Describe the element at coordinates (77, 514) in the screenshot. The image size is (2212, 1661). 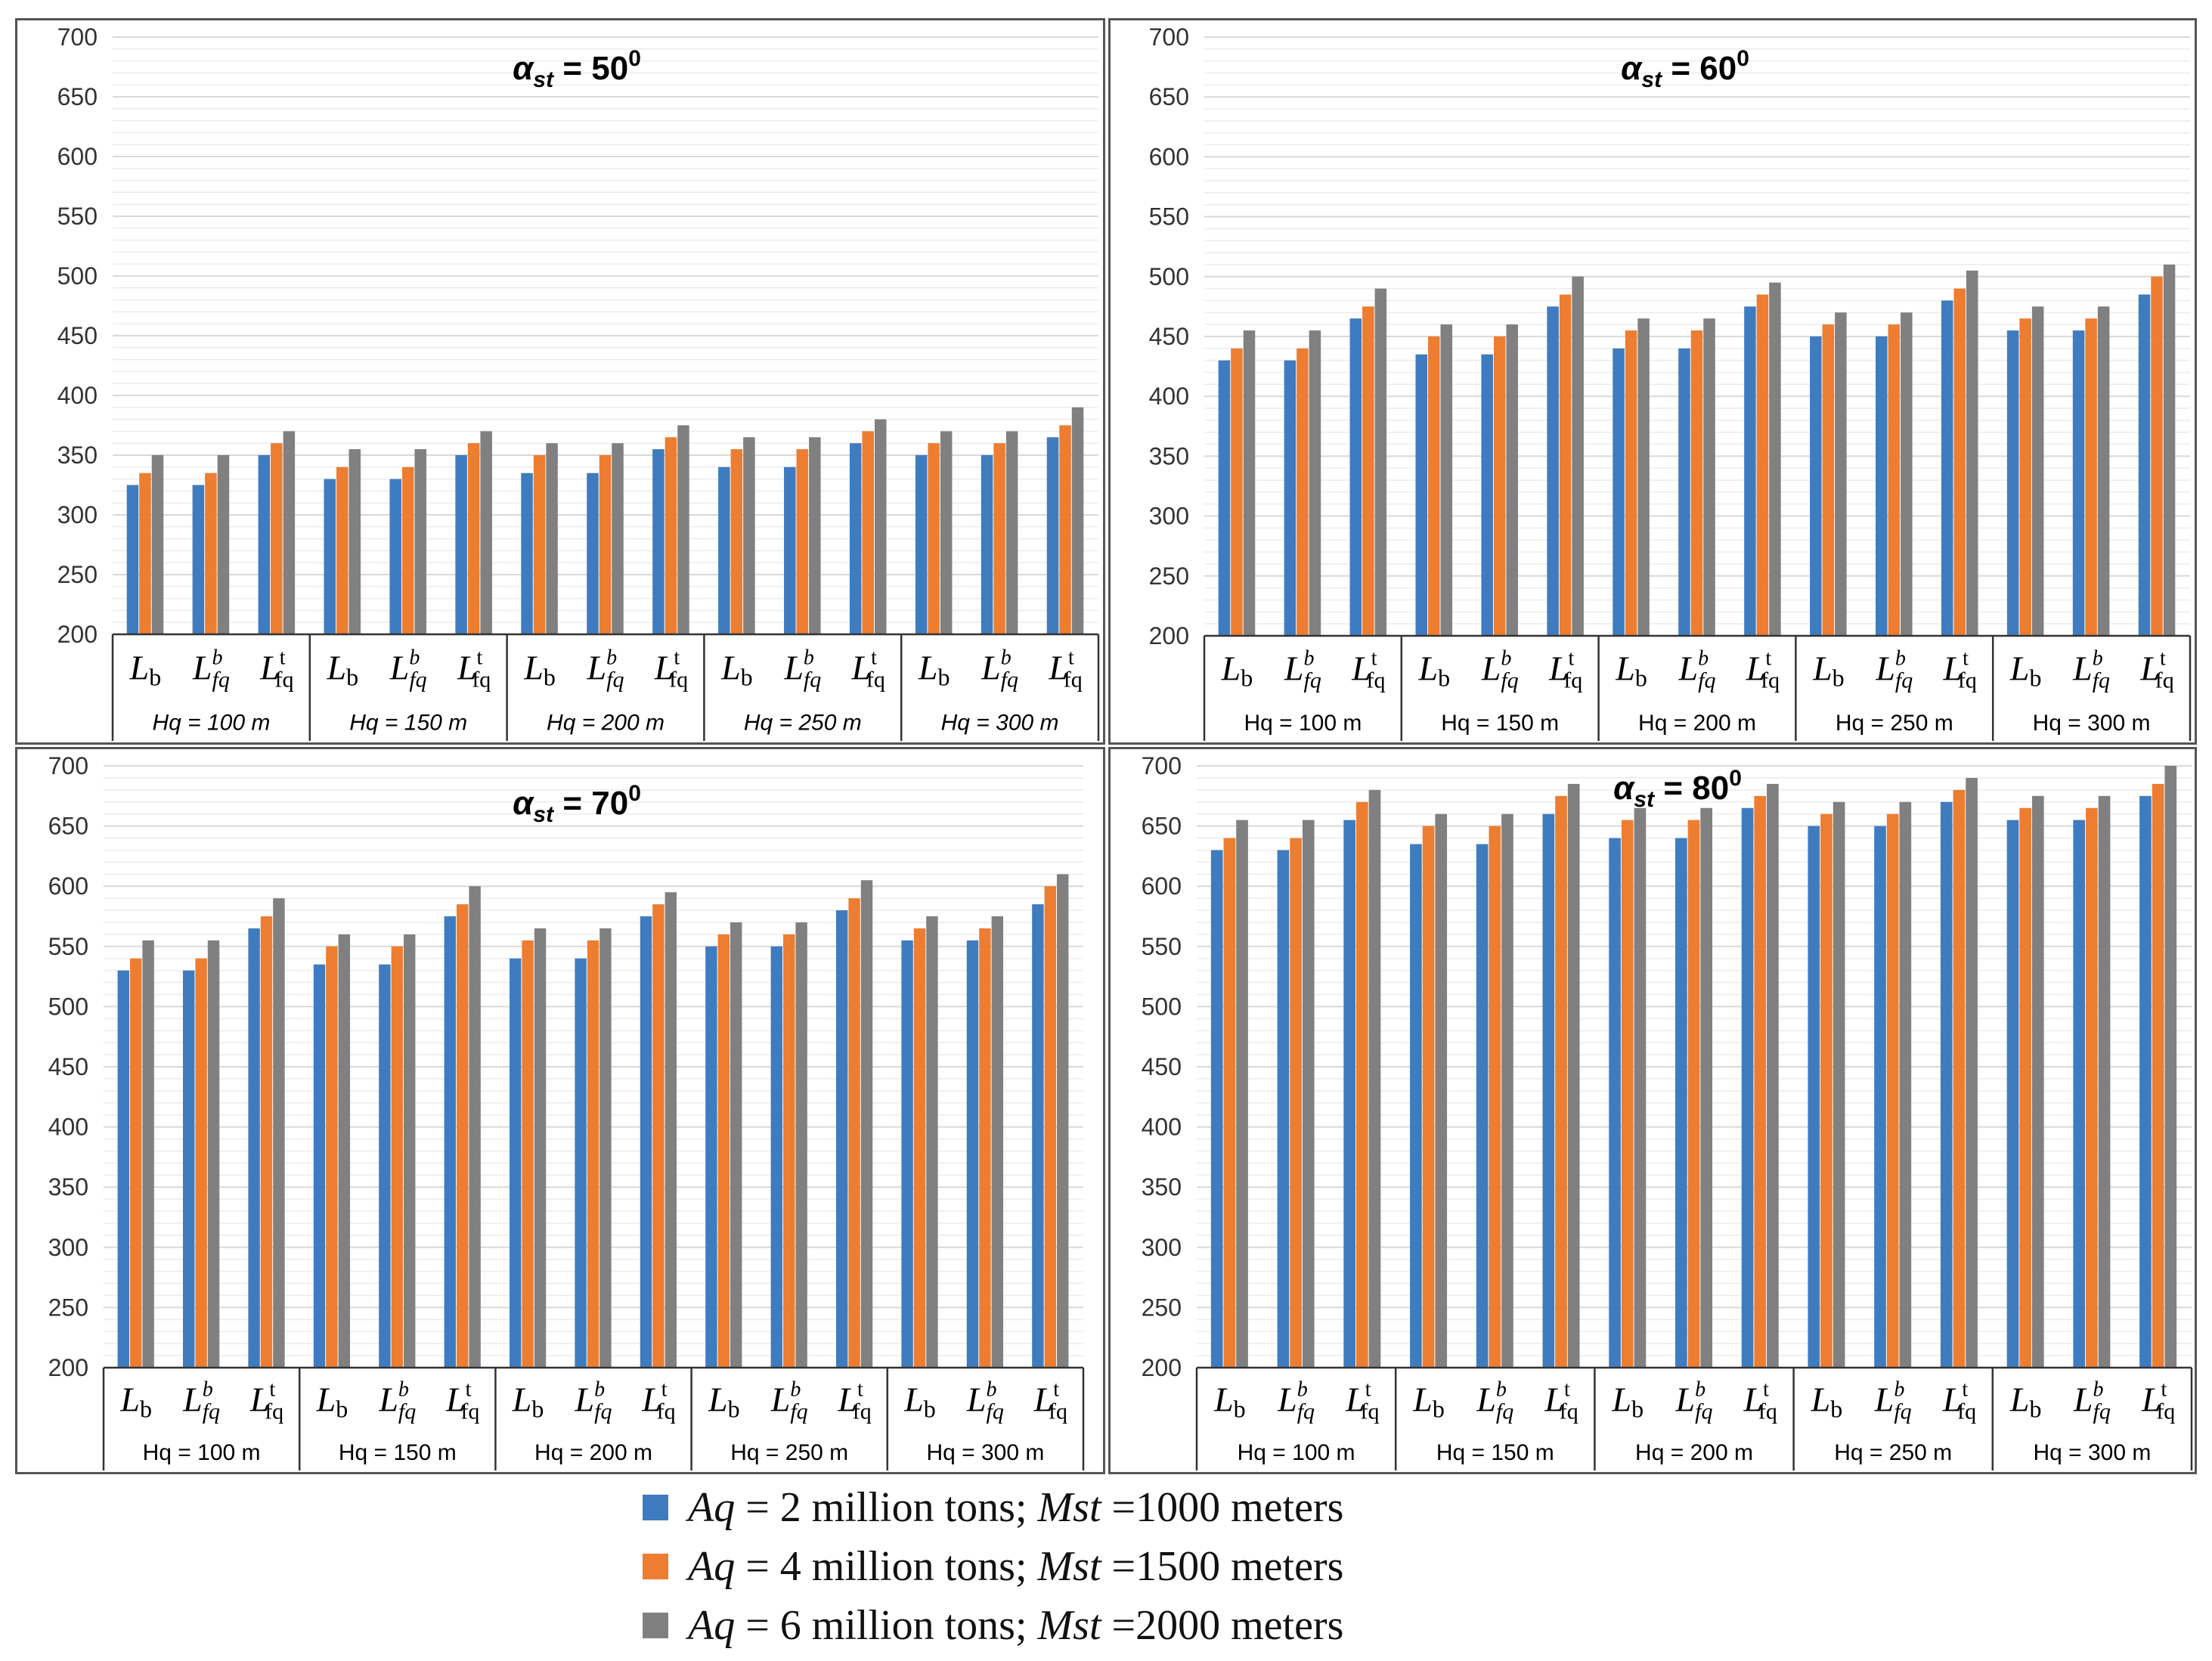
I see `y-tick-label: 300` at that location.